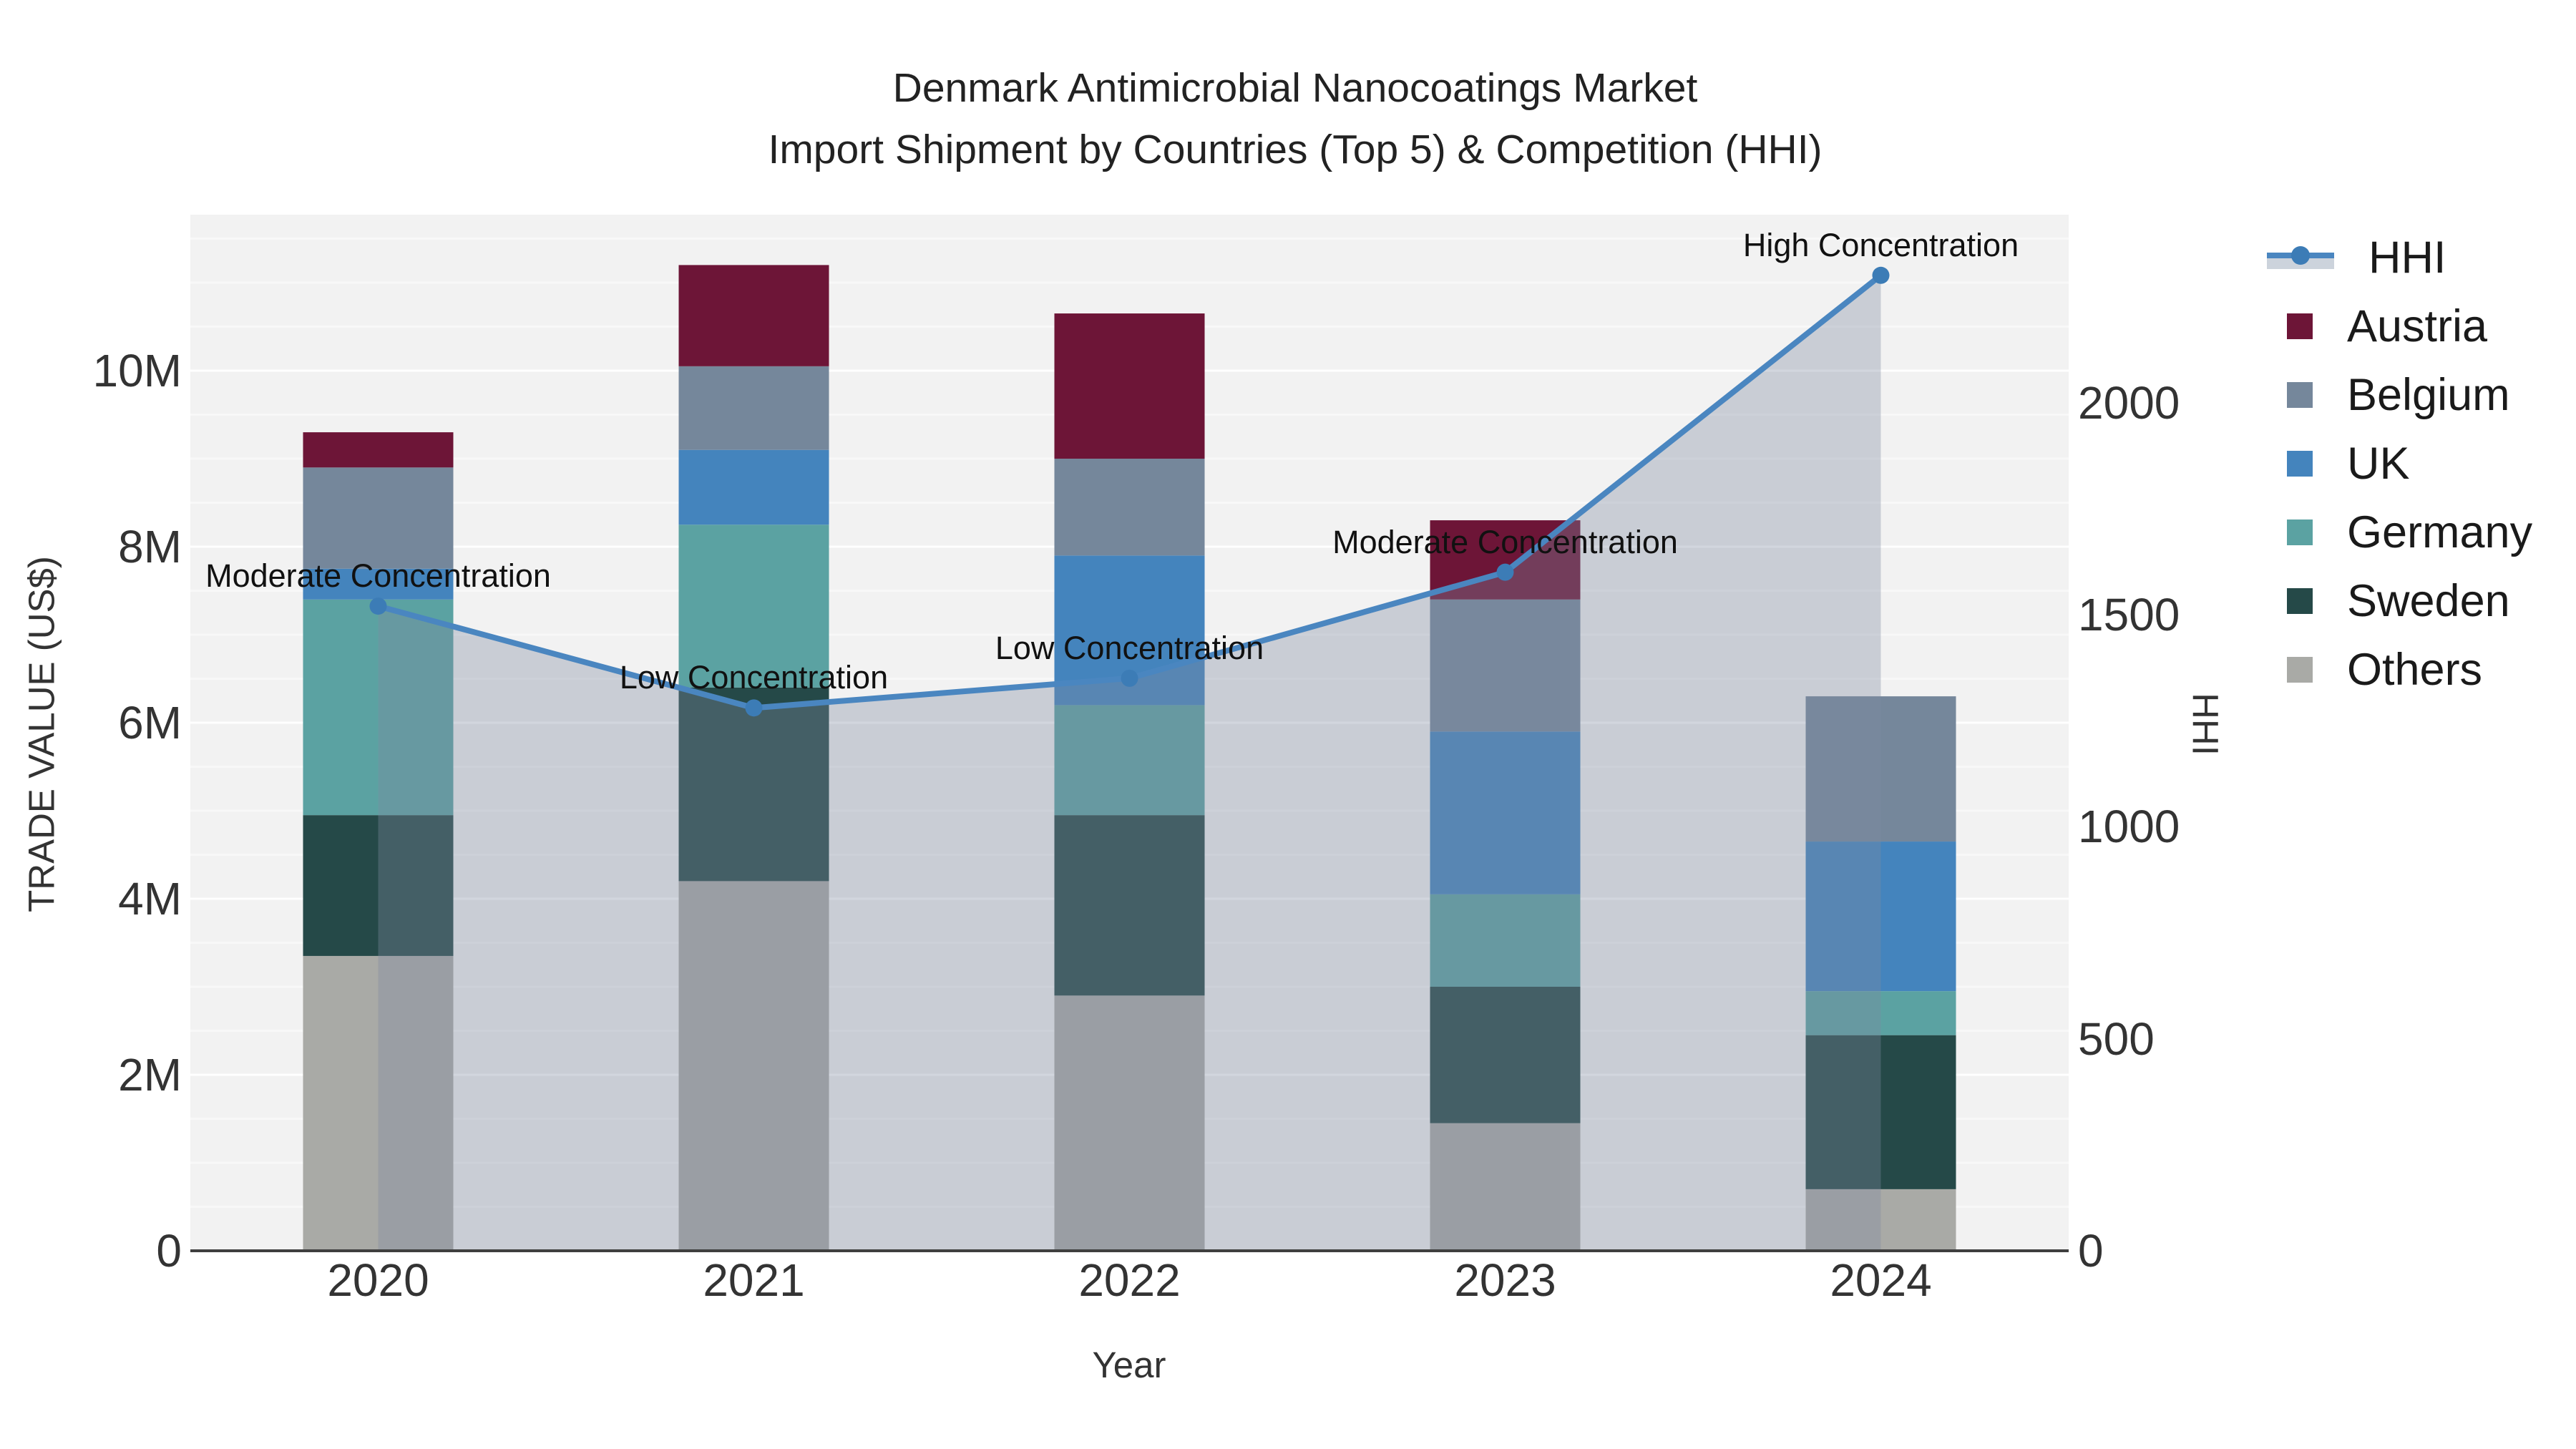 Image resolution: width=2576 pixels, height=1449 pixels. What do you see at coordinates (1881, 1013) in the screenshot?
I see `bar-germany-2024` at bounding box center [1881, 1013].